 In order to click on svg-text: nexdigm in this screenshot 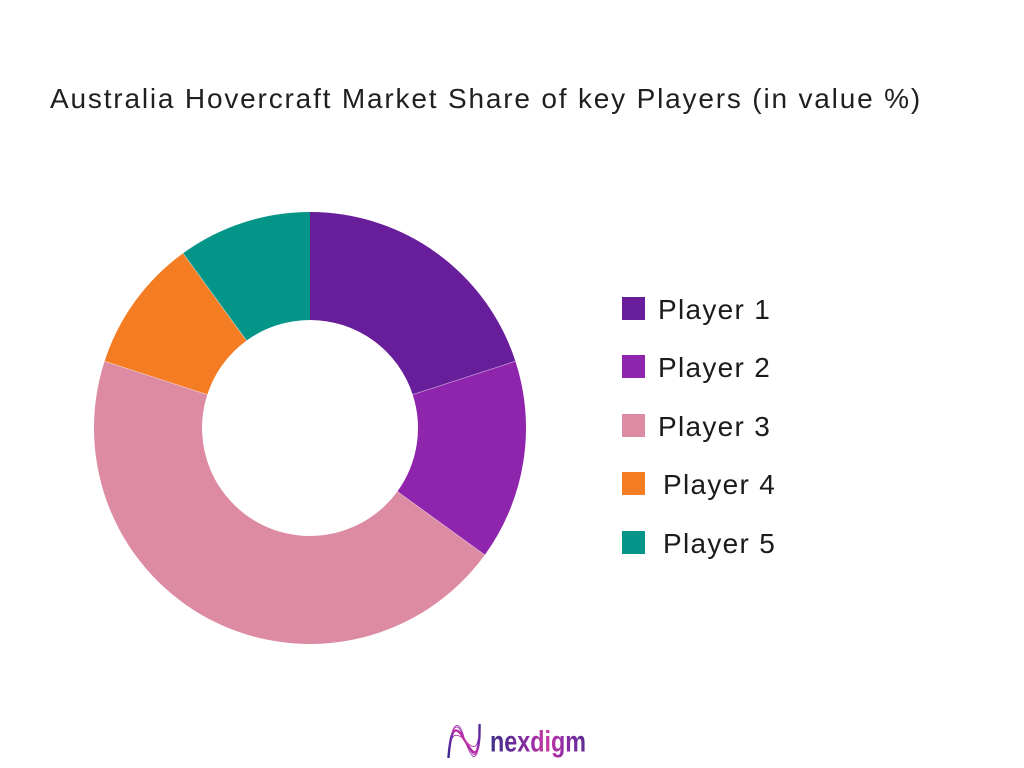, I will do `click(538, 742)`.